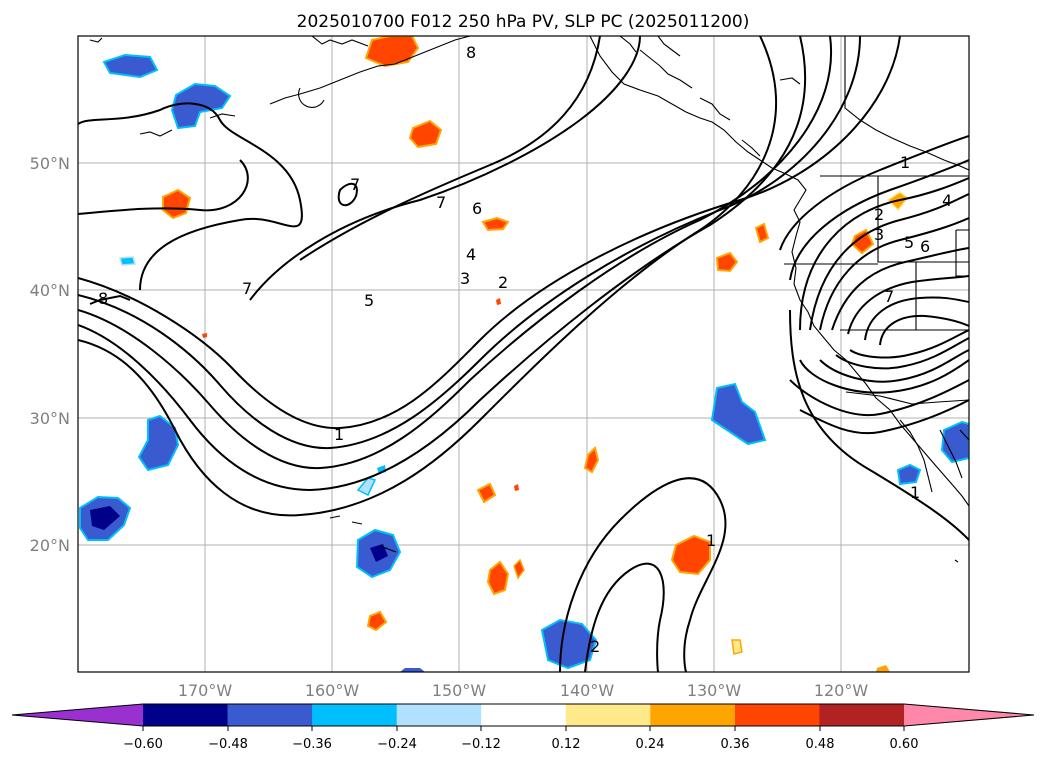 This screenshot has height=765, width=1047. I want to click on lat-labels: 50°N 40°N 30°N 20°N, so click(50, 354).